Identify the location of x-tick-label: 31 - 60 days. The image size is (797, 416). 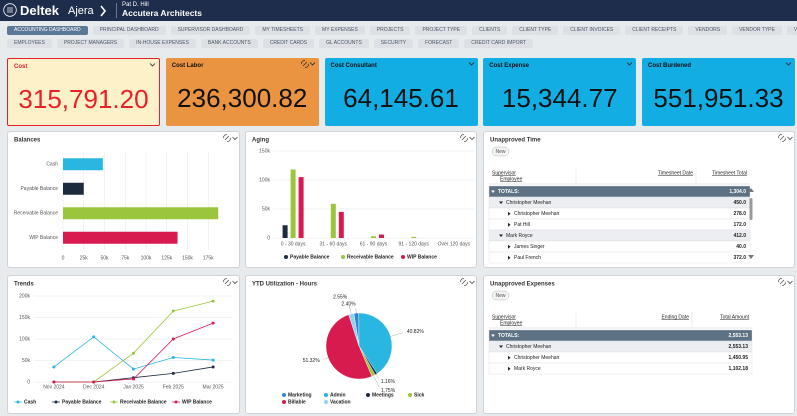
(334, 244).